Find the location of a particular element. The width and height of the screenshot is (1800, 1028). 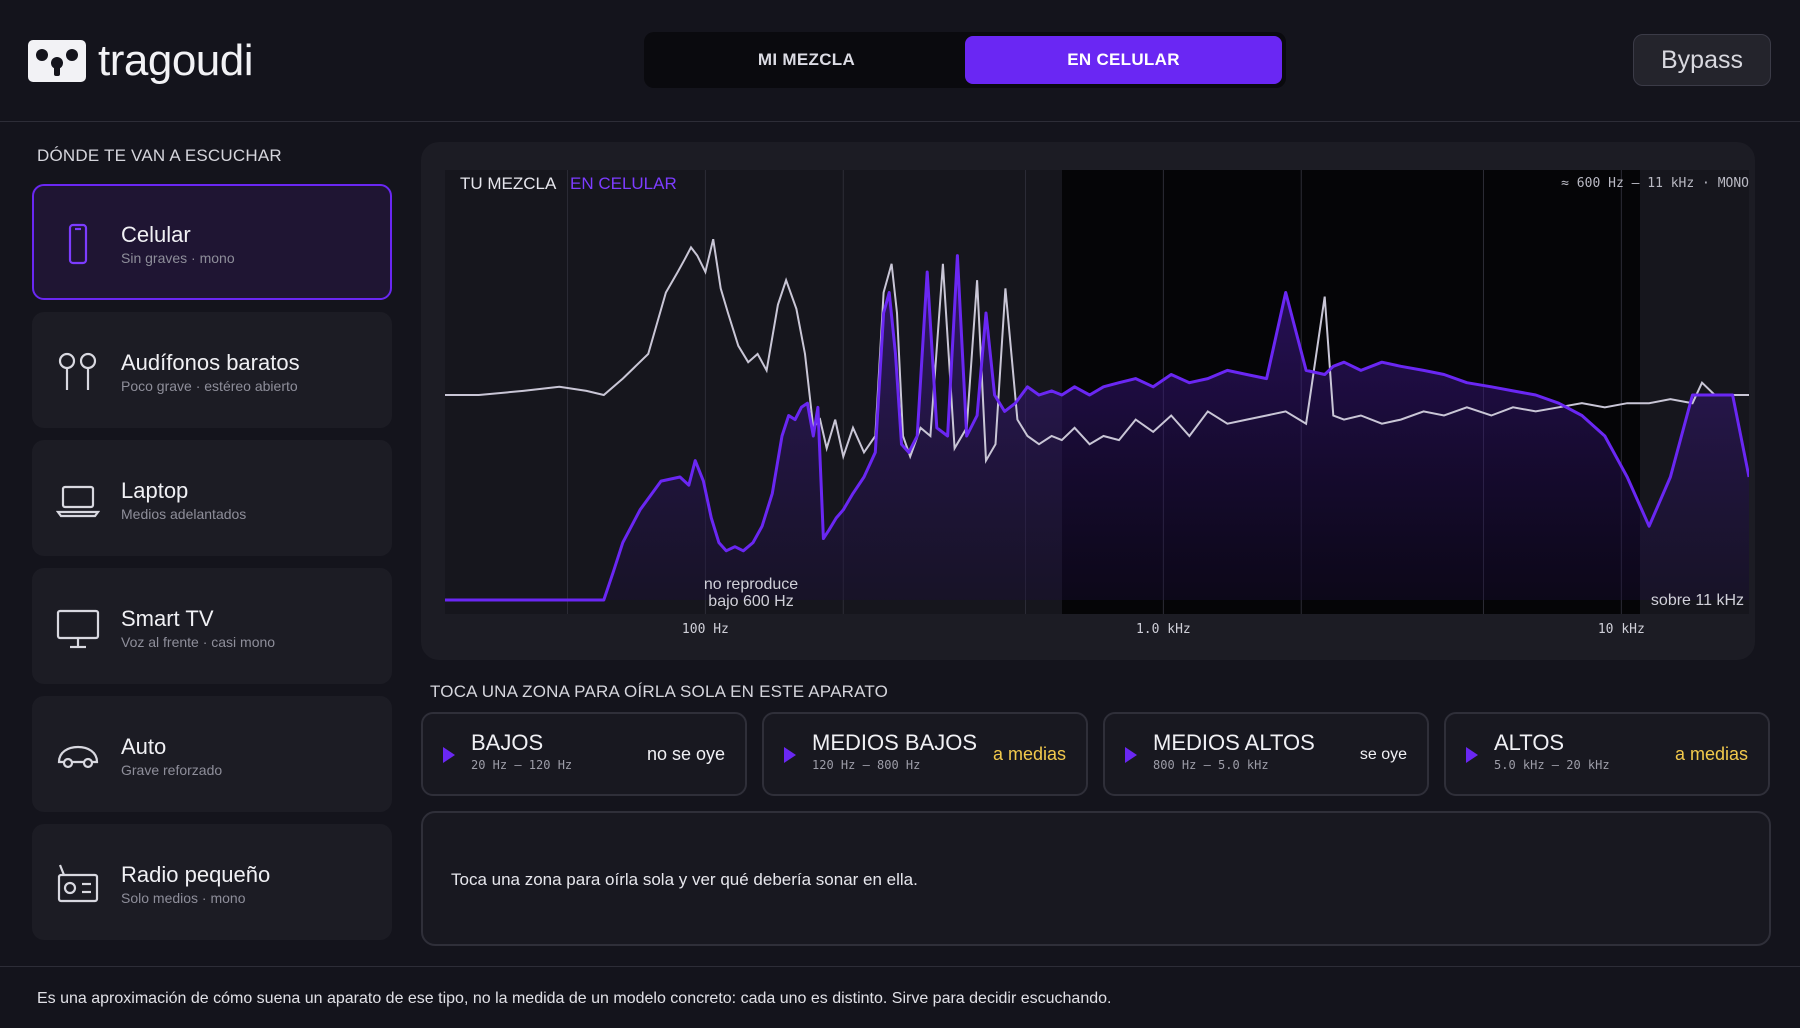

zone-range: 120 Hz – 800 Hz is located at coordinates (866, 765).